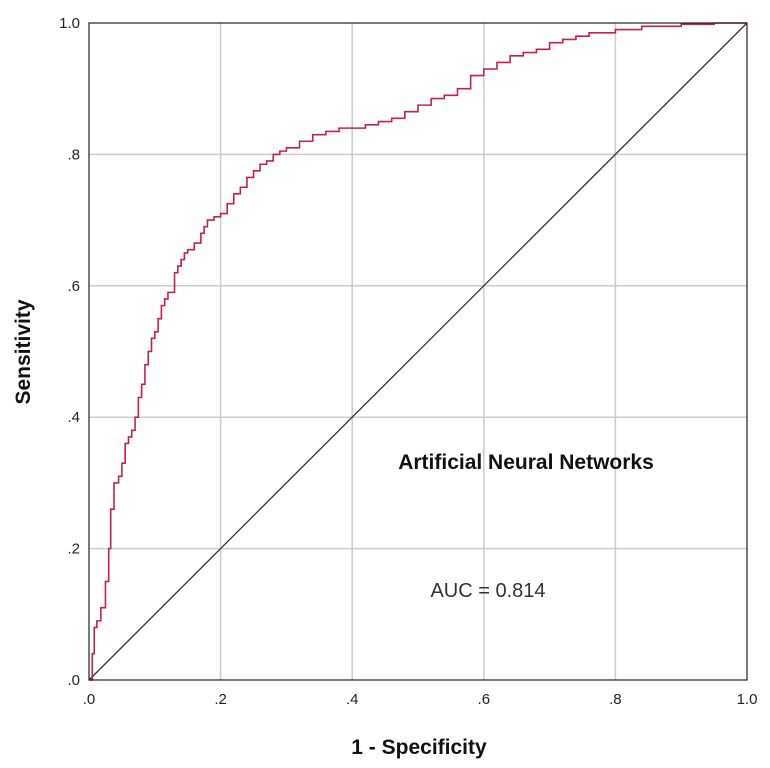 The image size is (770, 768). Describe the element at coordinates (73, 154) in the screenshot. I see `y-tick-label: .8` at that location.